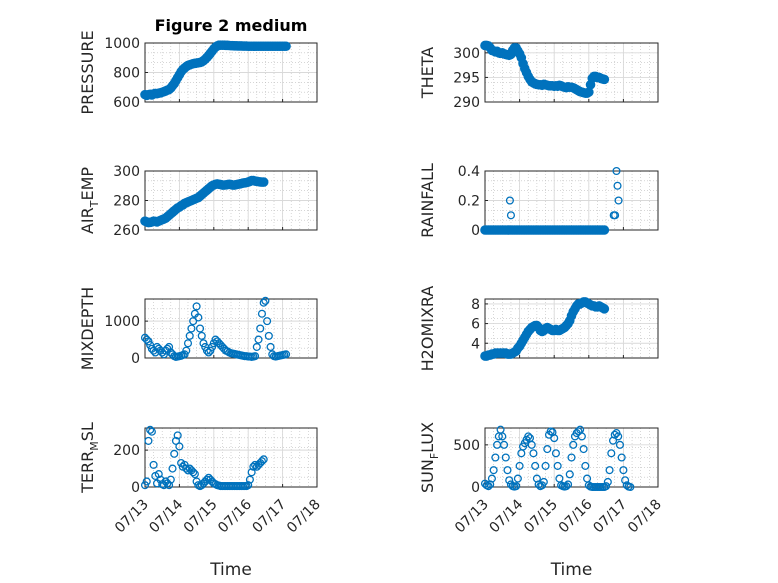 Image resolution: width=778 pixels, height=583 pixels. Describe the element at coordinates (94, 204) in the screenshot. I see `y-axis-label-subscript: T` at that location.